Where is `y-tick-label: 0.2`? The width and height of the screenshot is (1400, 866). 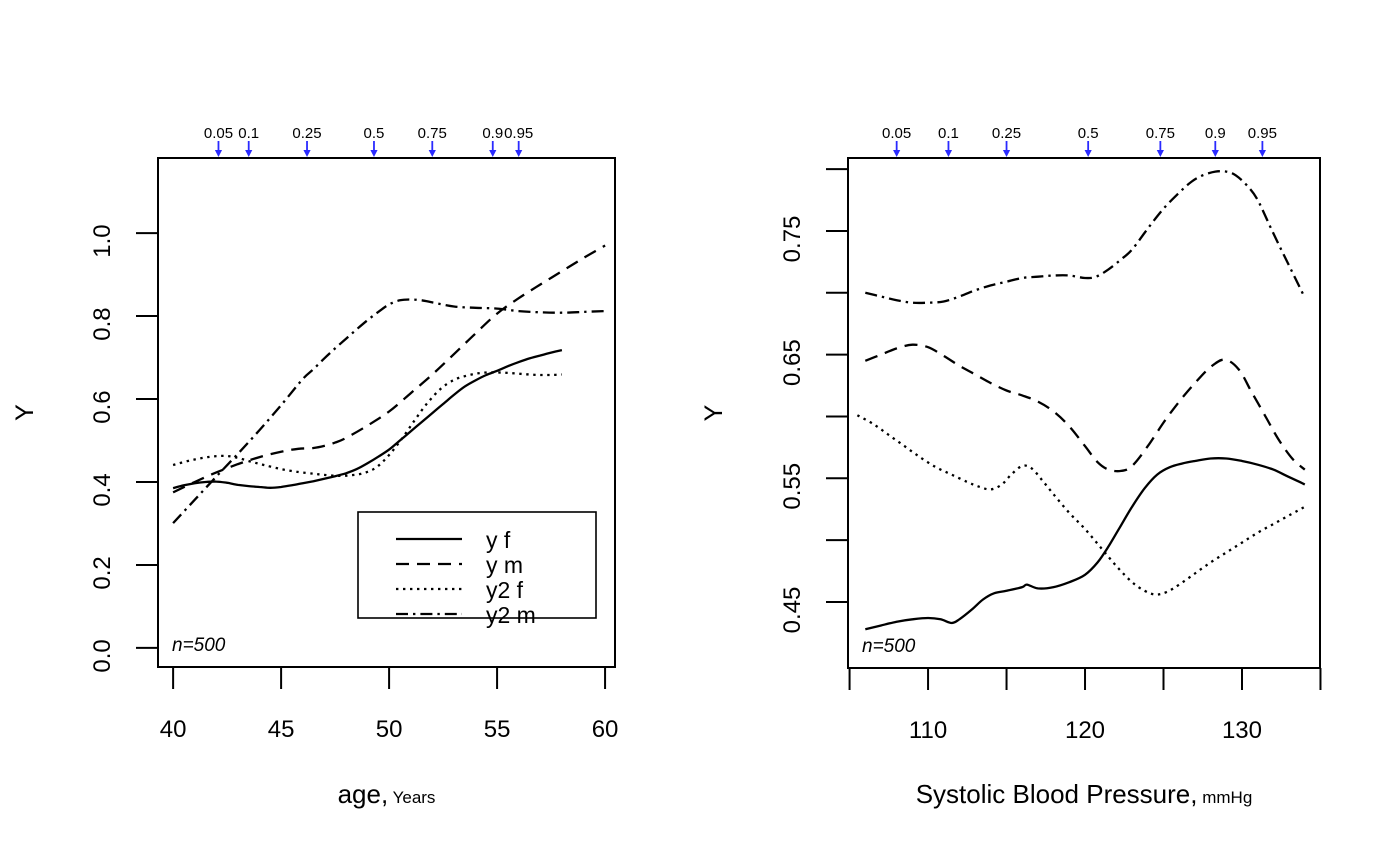 y-tick-label: 0.2 is located at coordinates (102, 572).